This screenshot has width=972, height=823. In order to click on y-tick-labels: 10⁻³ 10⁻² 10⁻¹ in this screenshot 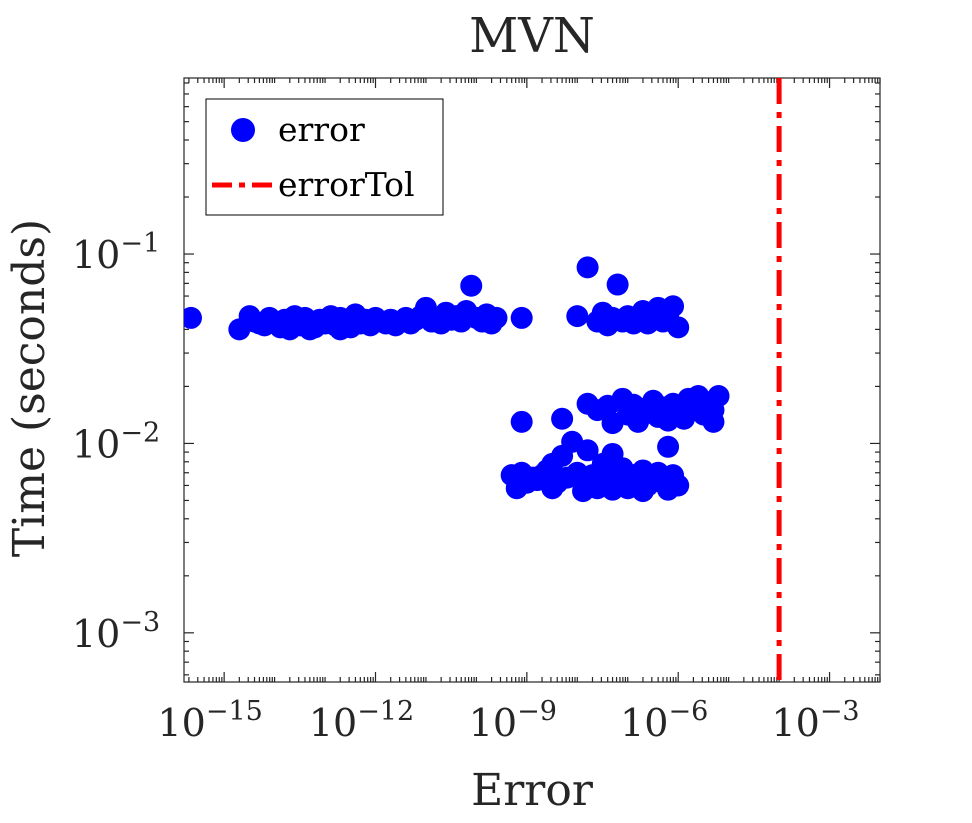, I will do `click(116, 442)`.